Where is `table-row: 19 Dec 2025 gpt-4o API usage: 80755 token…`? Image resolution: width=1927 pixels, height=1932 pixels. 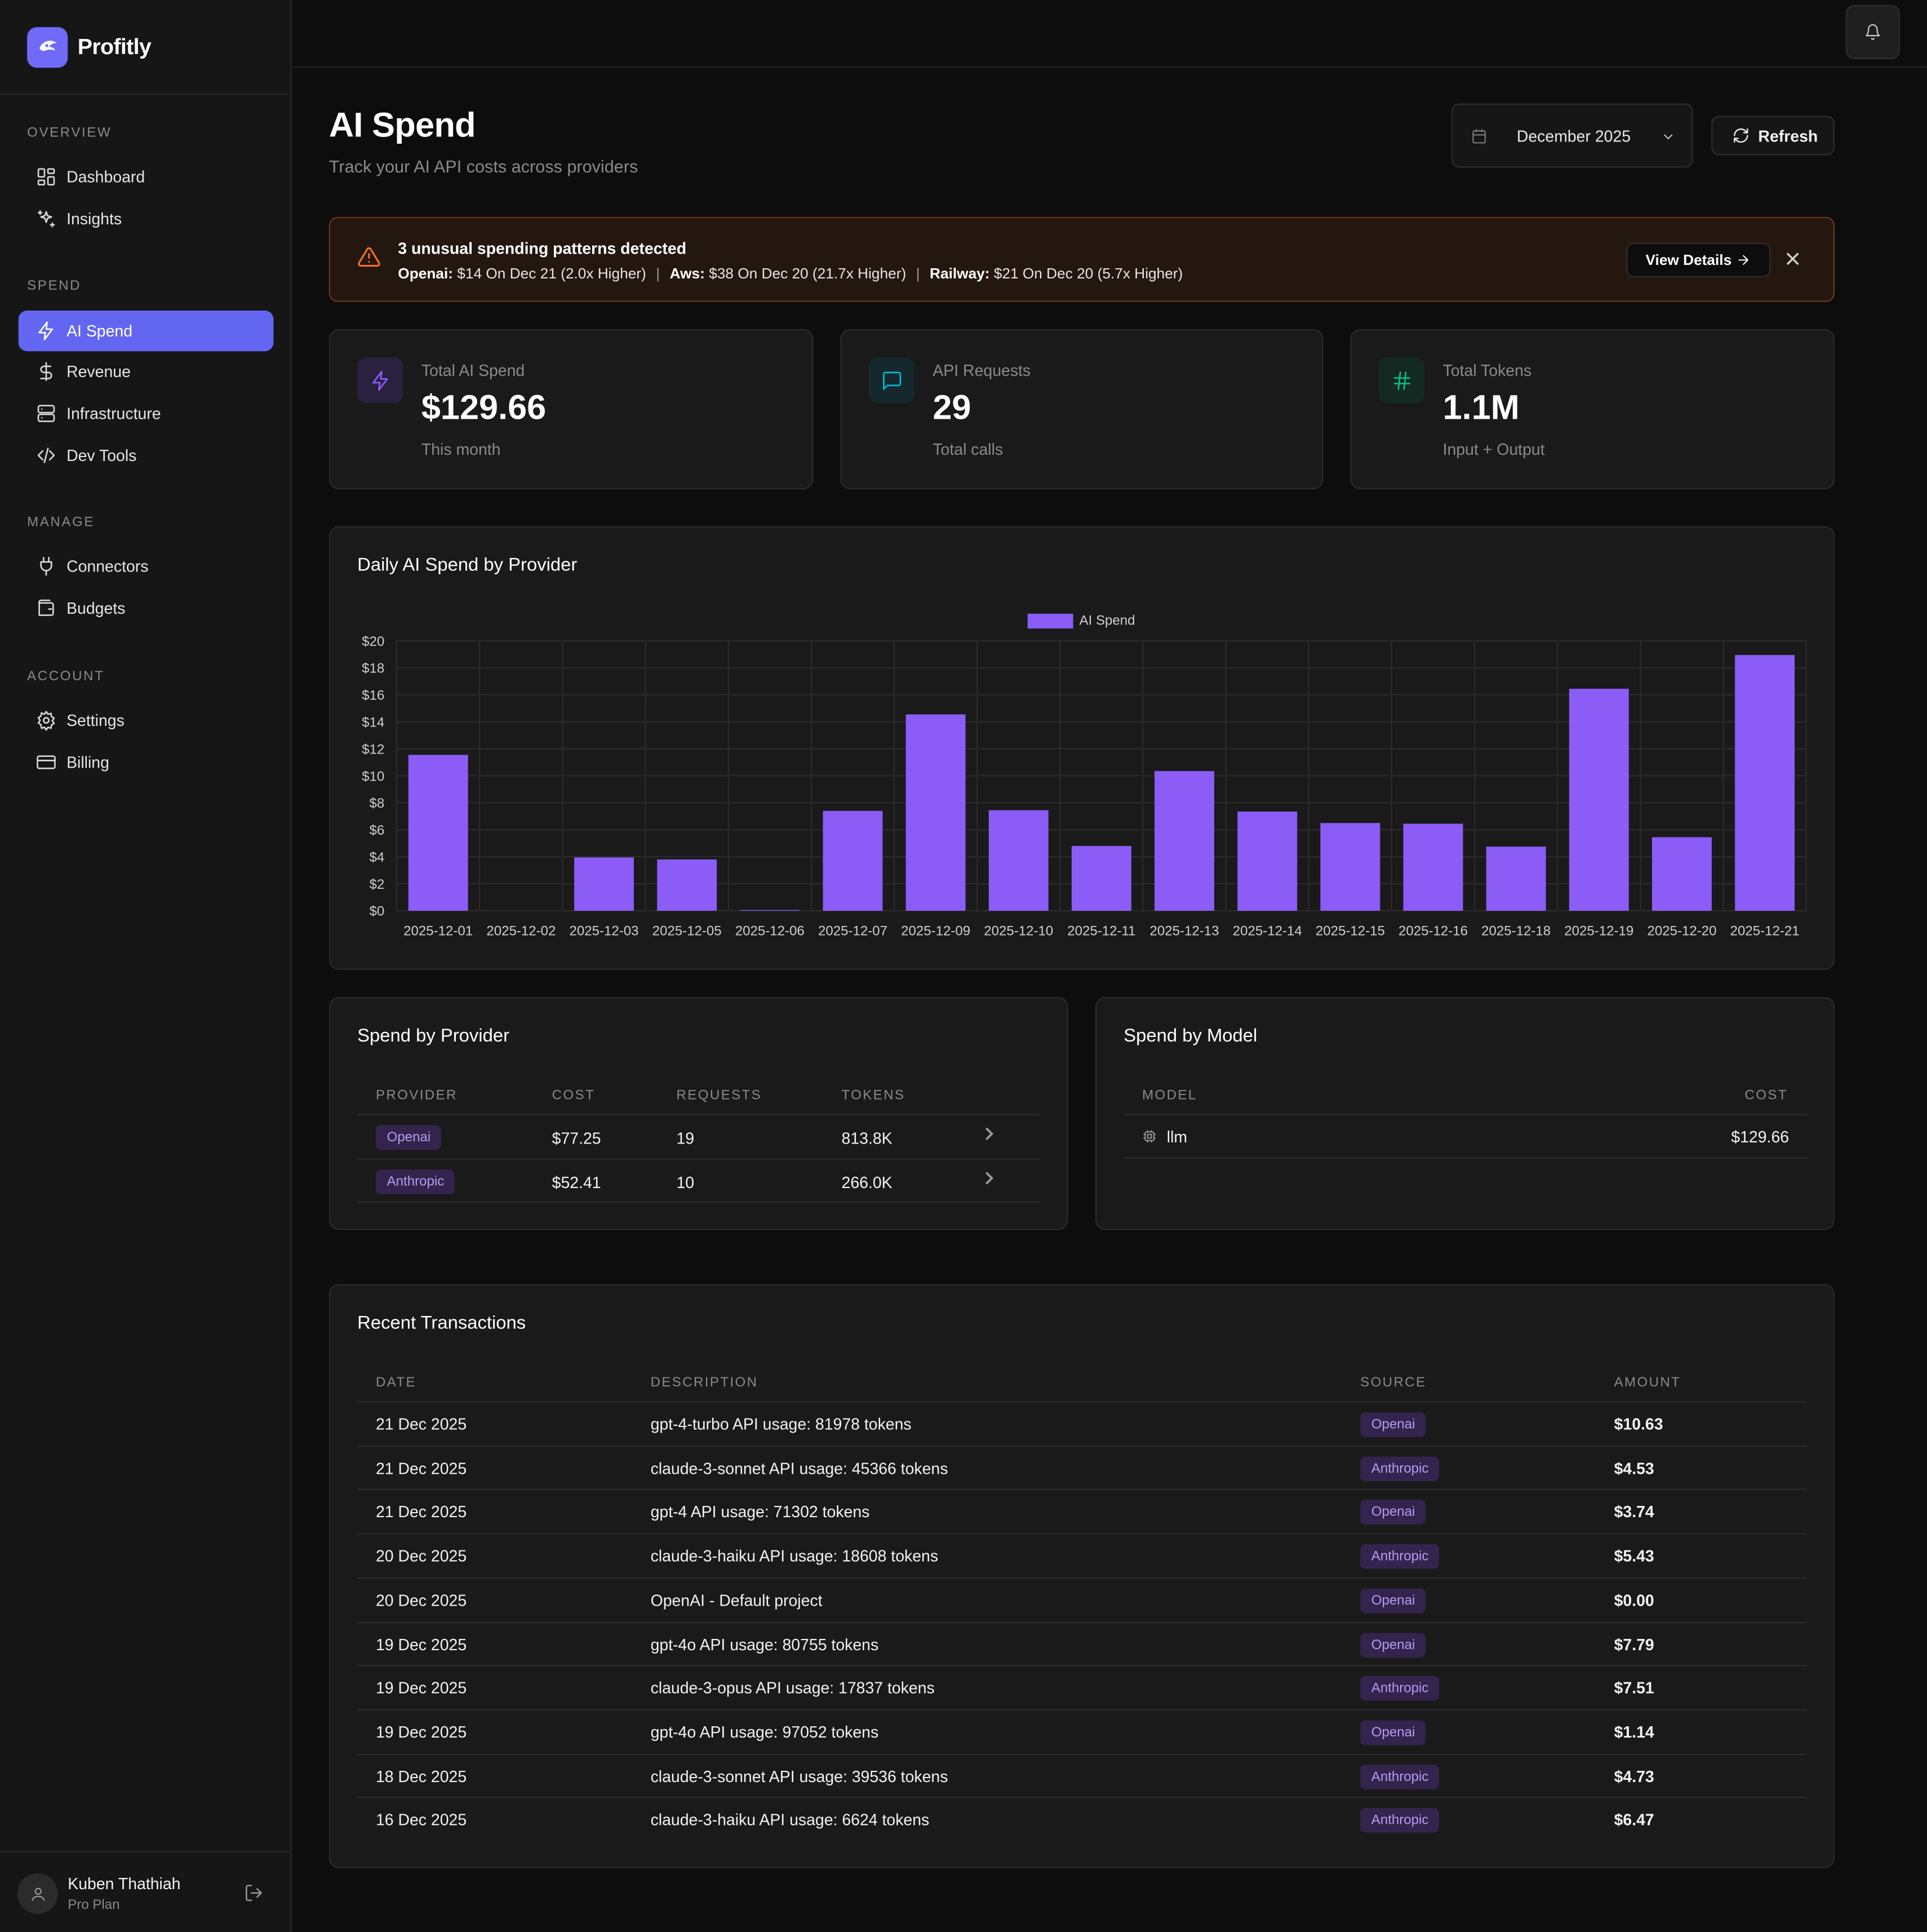
table-row: 19 Dec 2025 gpt-4o API usage: 80755 token… is located at coordinates (1082, 1643).